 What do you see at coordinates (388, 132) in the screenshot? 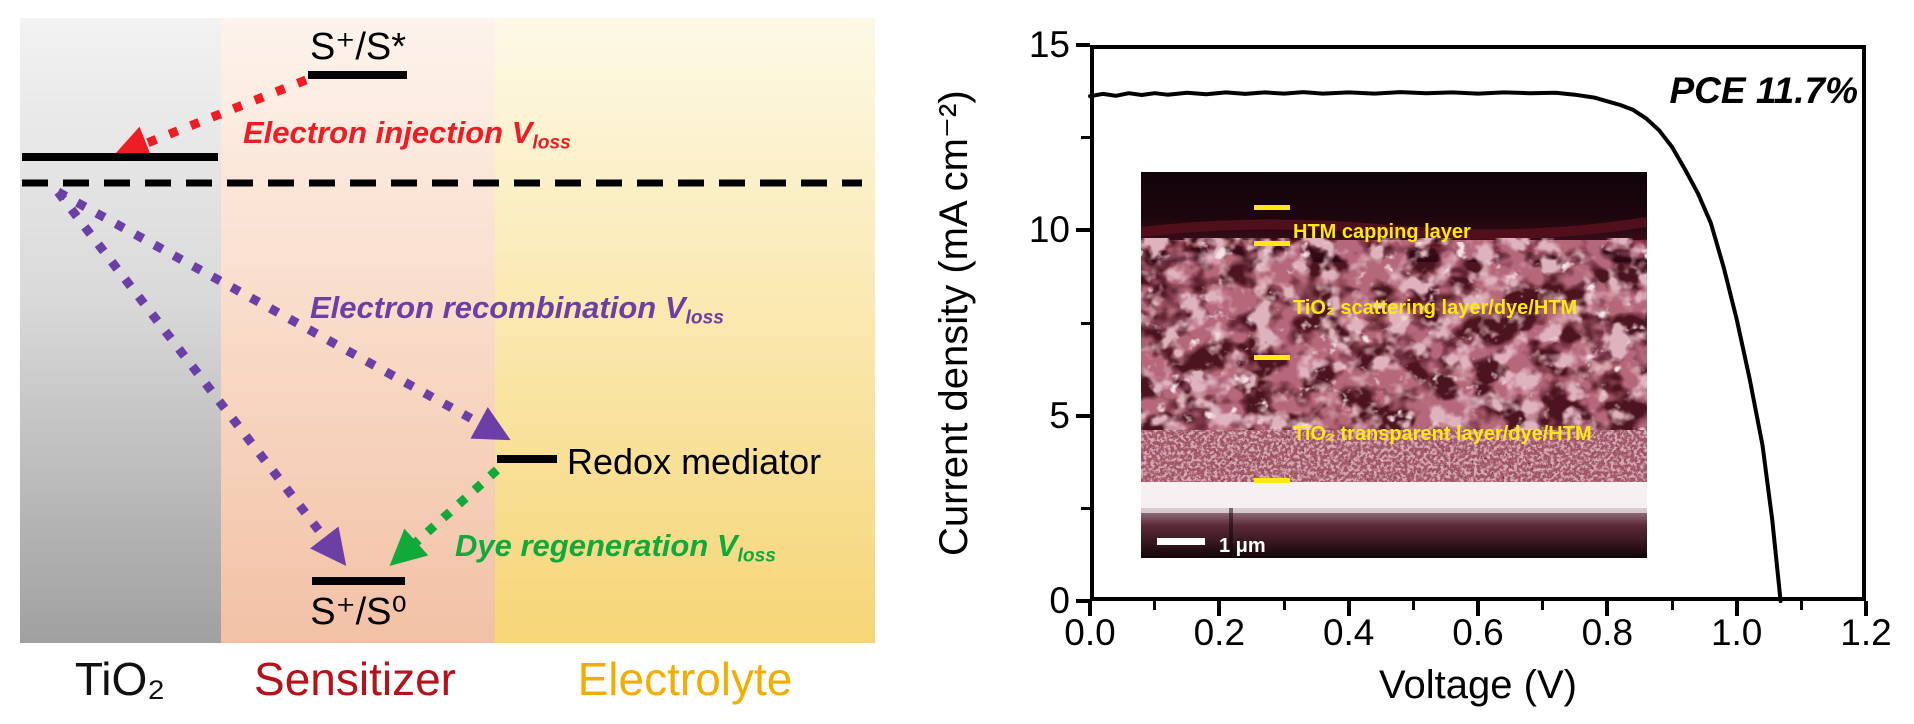
I see `electron-injection-loss-text: Electron injection V` at bounding box center [388, 132].